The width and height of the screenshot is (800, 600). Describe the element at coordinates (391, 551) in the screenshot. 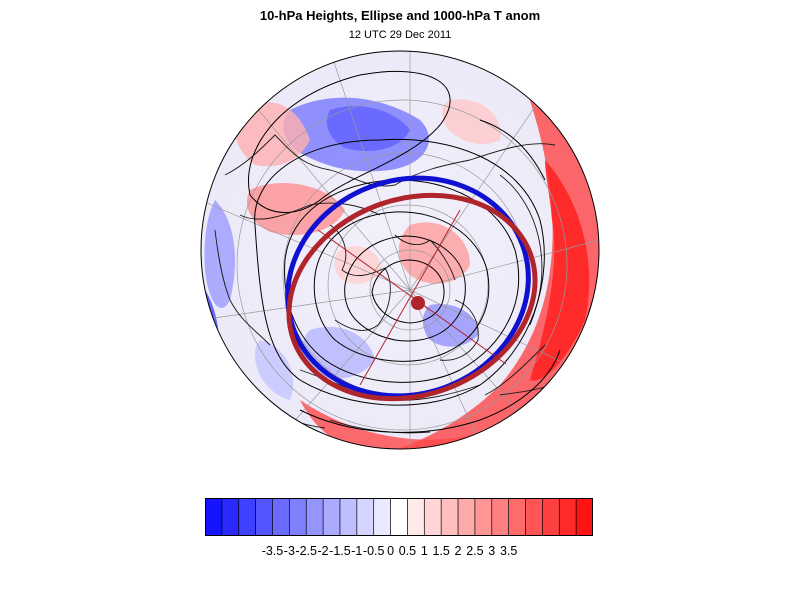

I see `colorbar-tick-label: 0` at that location.